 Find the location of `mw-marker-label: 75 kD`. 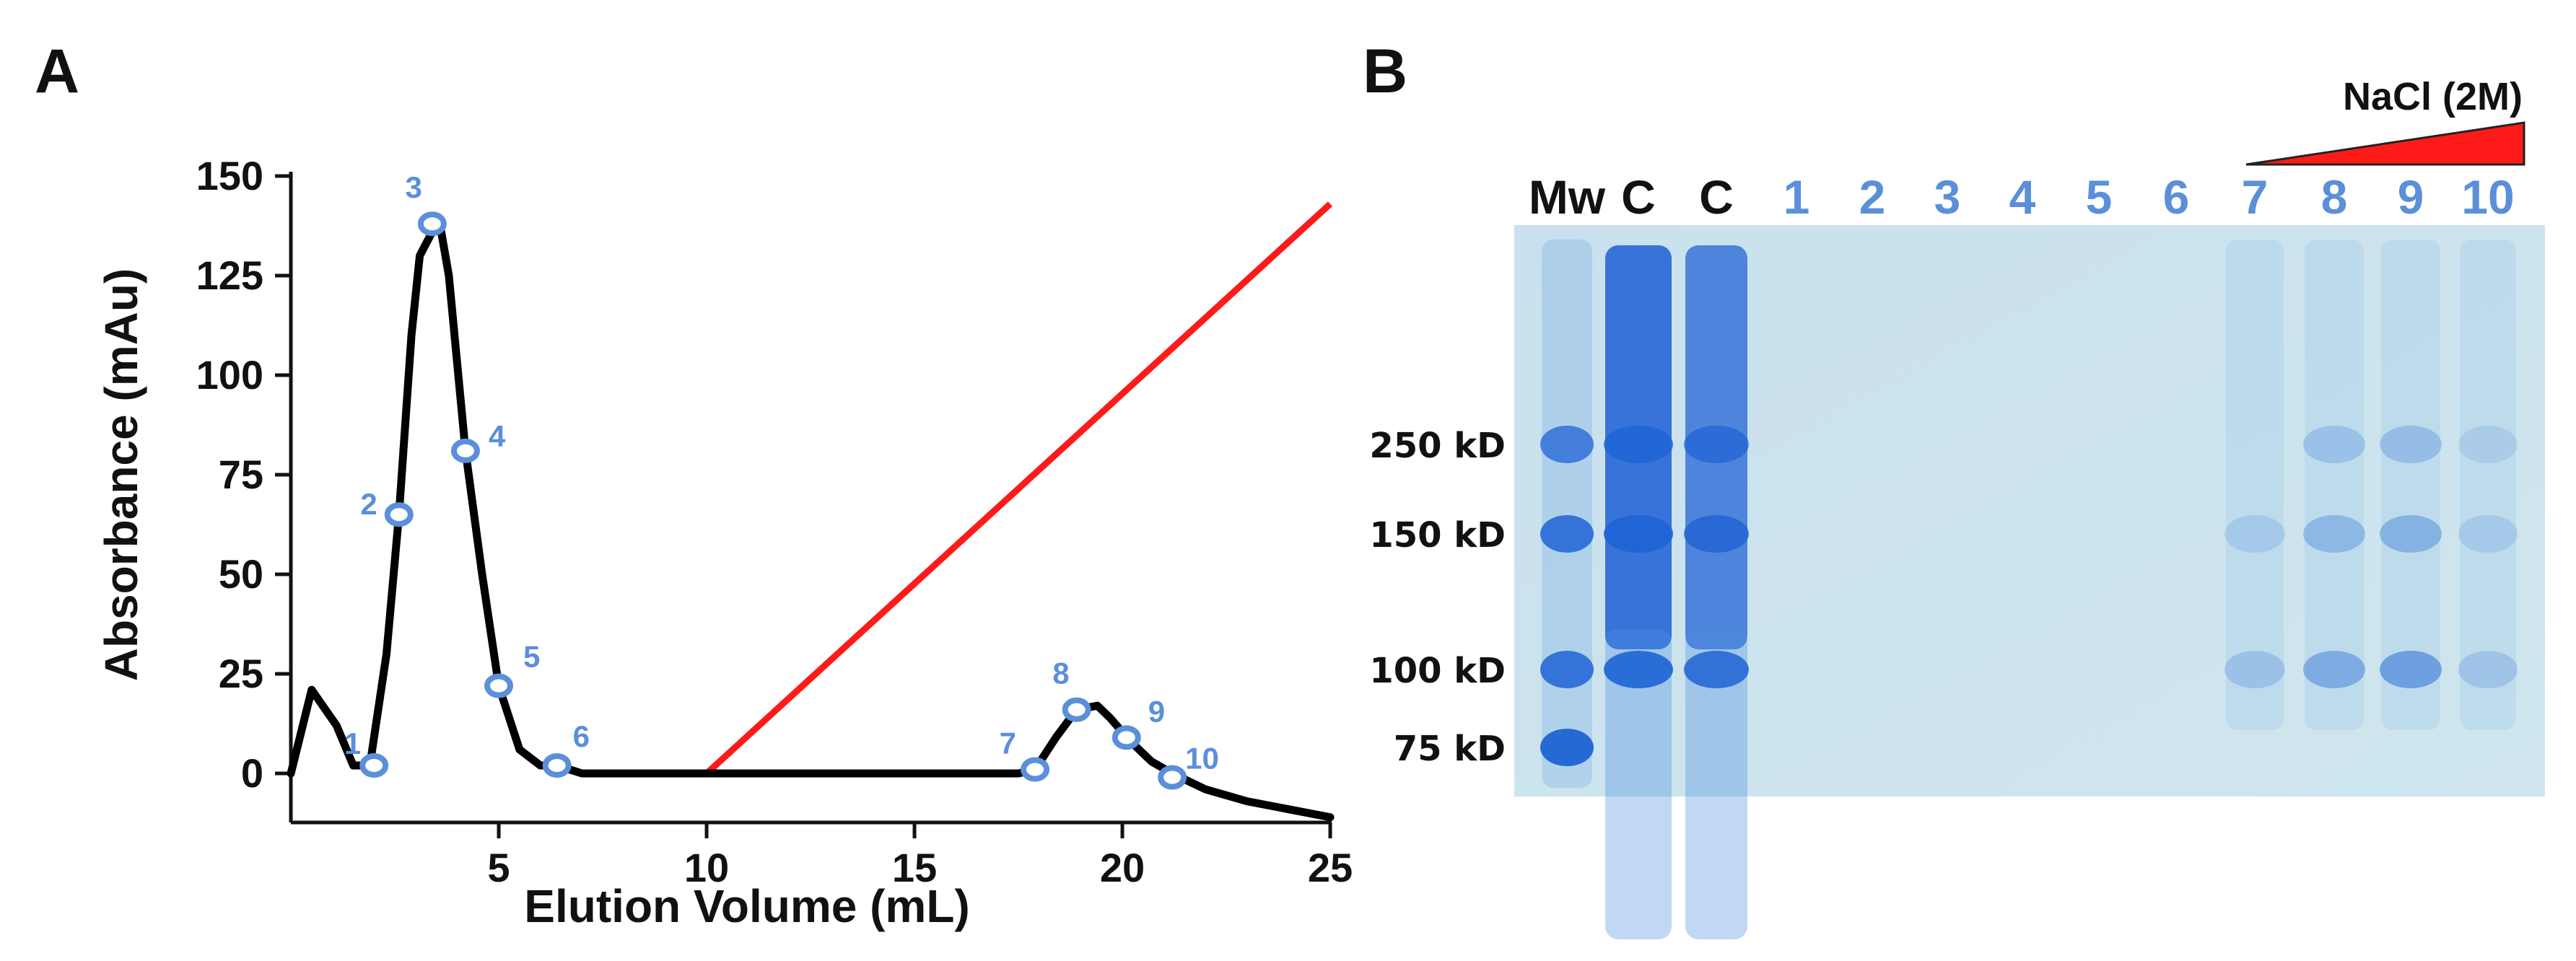

mw-marker-label: 75 kD is located at coordinates (1450, 749).